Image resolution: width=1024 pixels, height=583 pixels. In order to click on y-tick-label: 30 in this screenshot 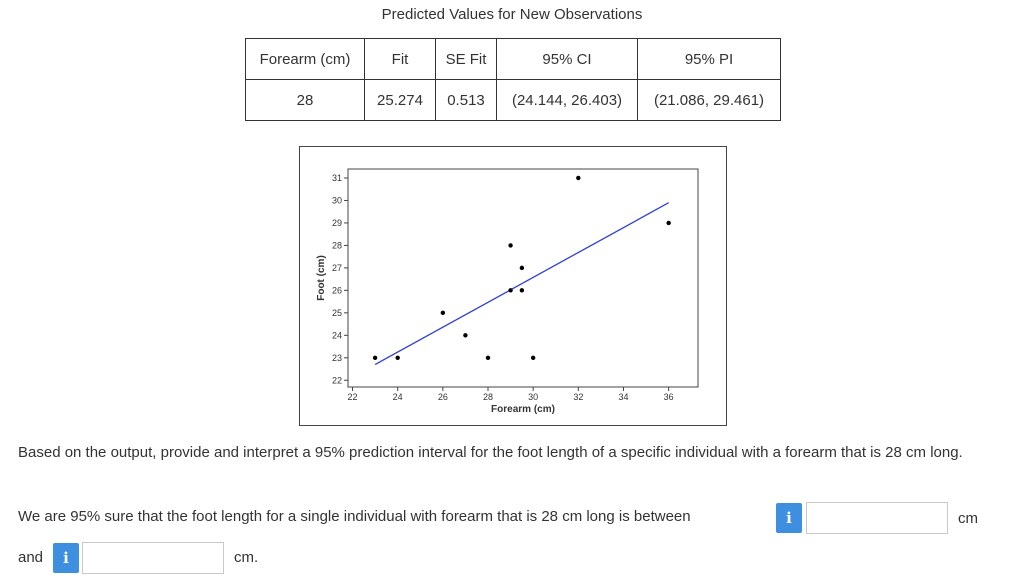, I will do `click(337, 200)`.